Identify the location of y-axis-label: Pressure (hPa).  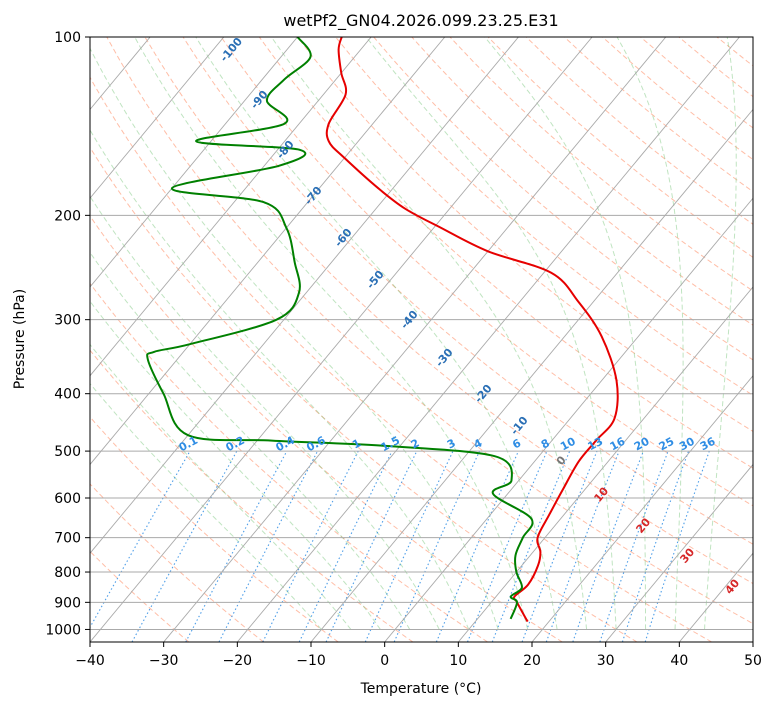
(20, 339).